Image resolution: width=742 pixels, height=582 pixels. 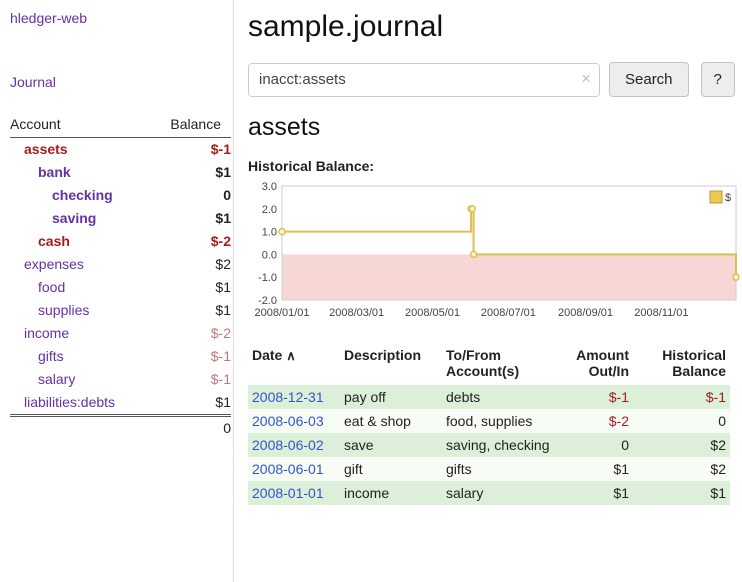 What do you see at coordinates (190, 427) in the screenshot?
I see `accounts-total: 0` at bounding box center [190, 427].